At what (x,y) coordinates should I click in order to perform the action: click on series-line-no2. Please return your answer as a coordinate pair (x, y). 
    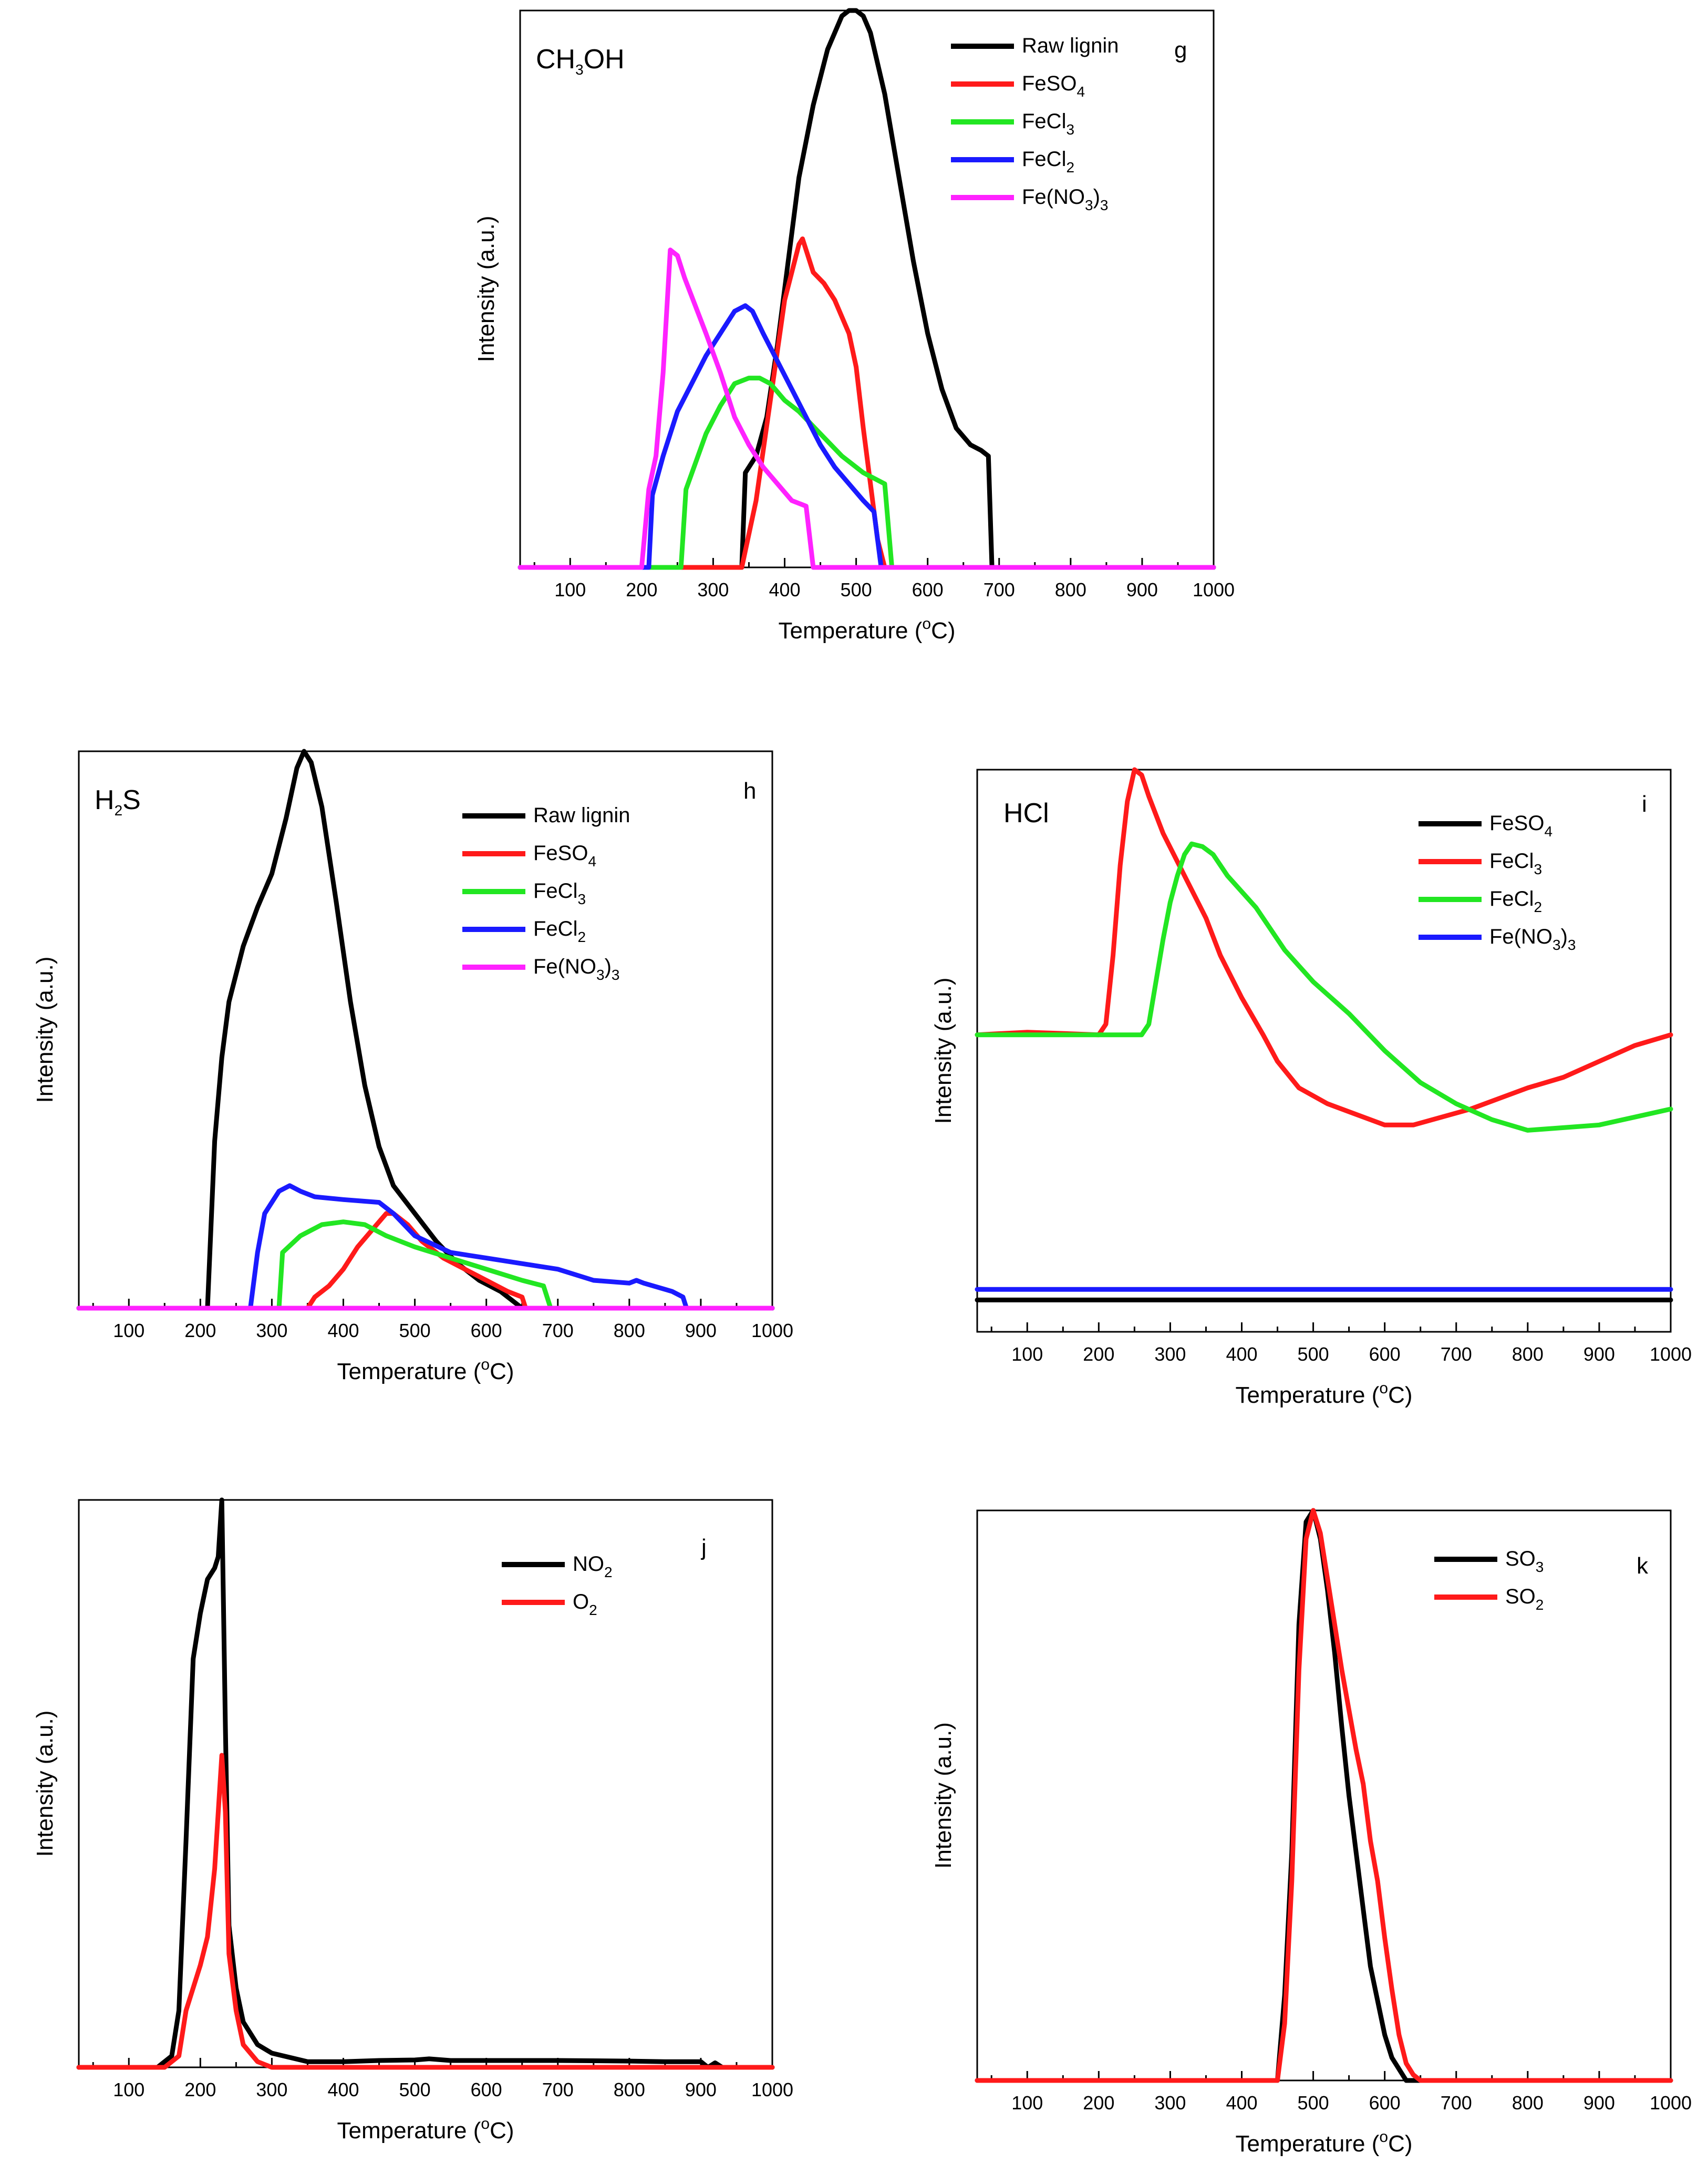
    Looking at the image, I should click on (426, 1783).